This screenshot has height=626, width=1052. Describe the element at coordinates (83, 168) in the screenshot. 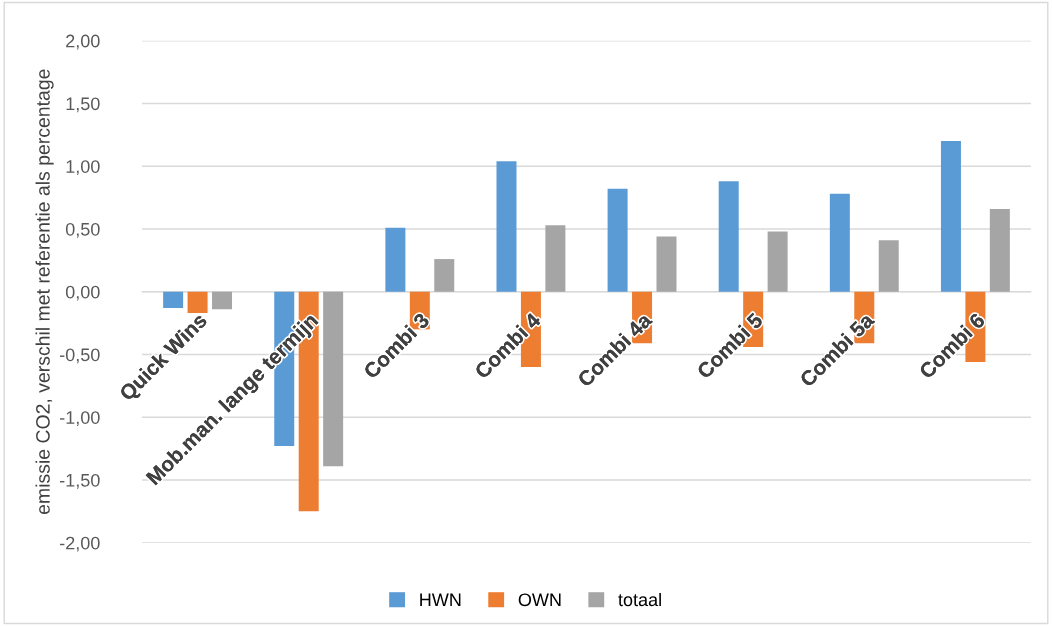

I see `y-tick-label: 1,00` at that location.